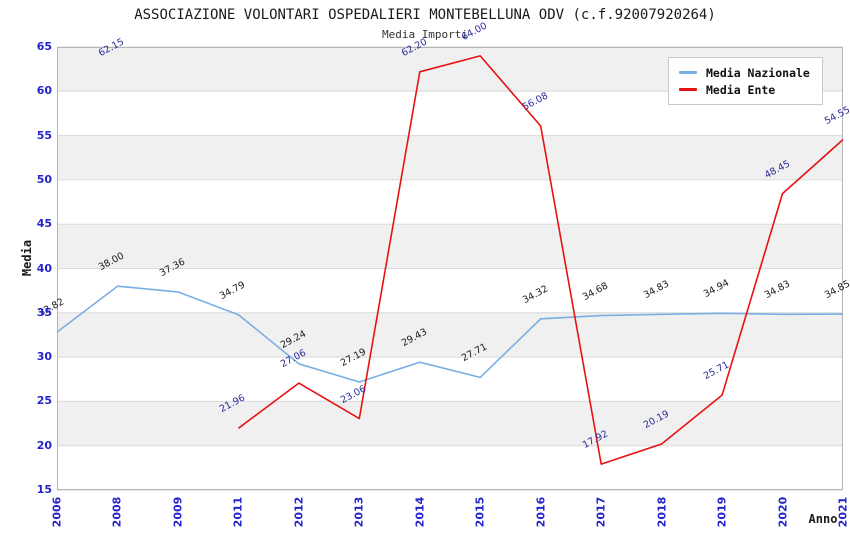 The width and height of the screenshot is (850, 550). What do you see at coordinates (57, 512) in the screenshot?
I see `x-tick-label: 2006` at bounding box center [57, 512].